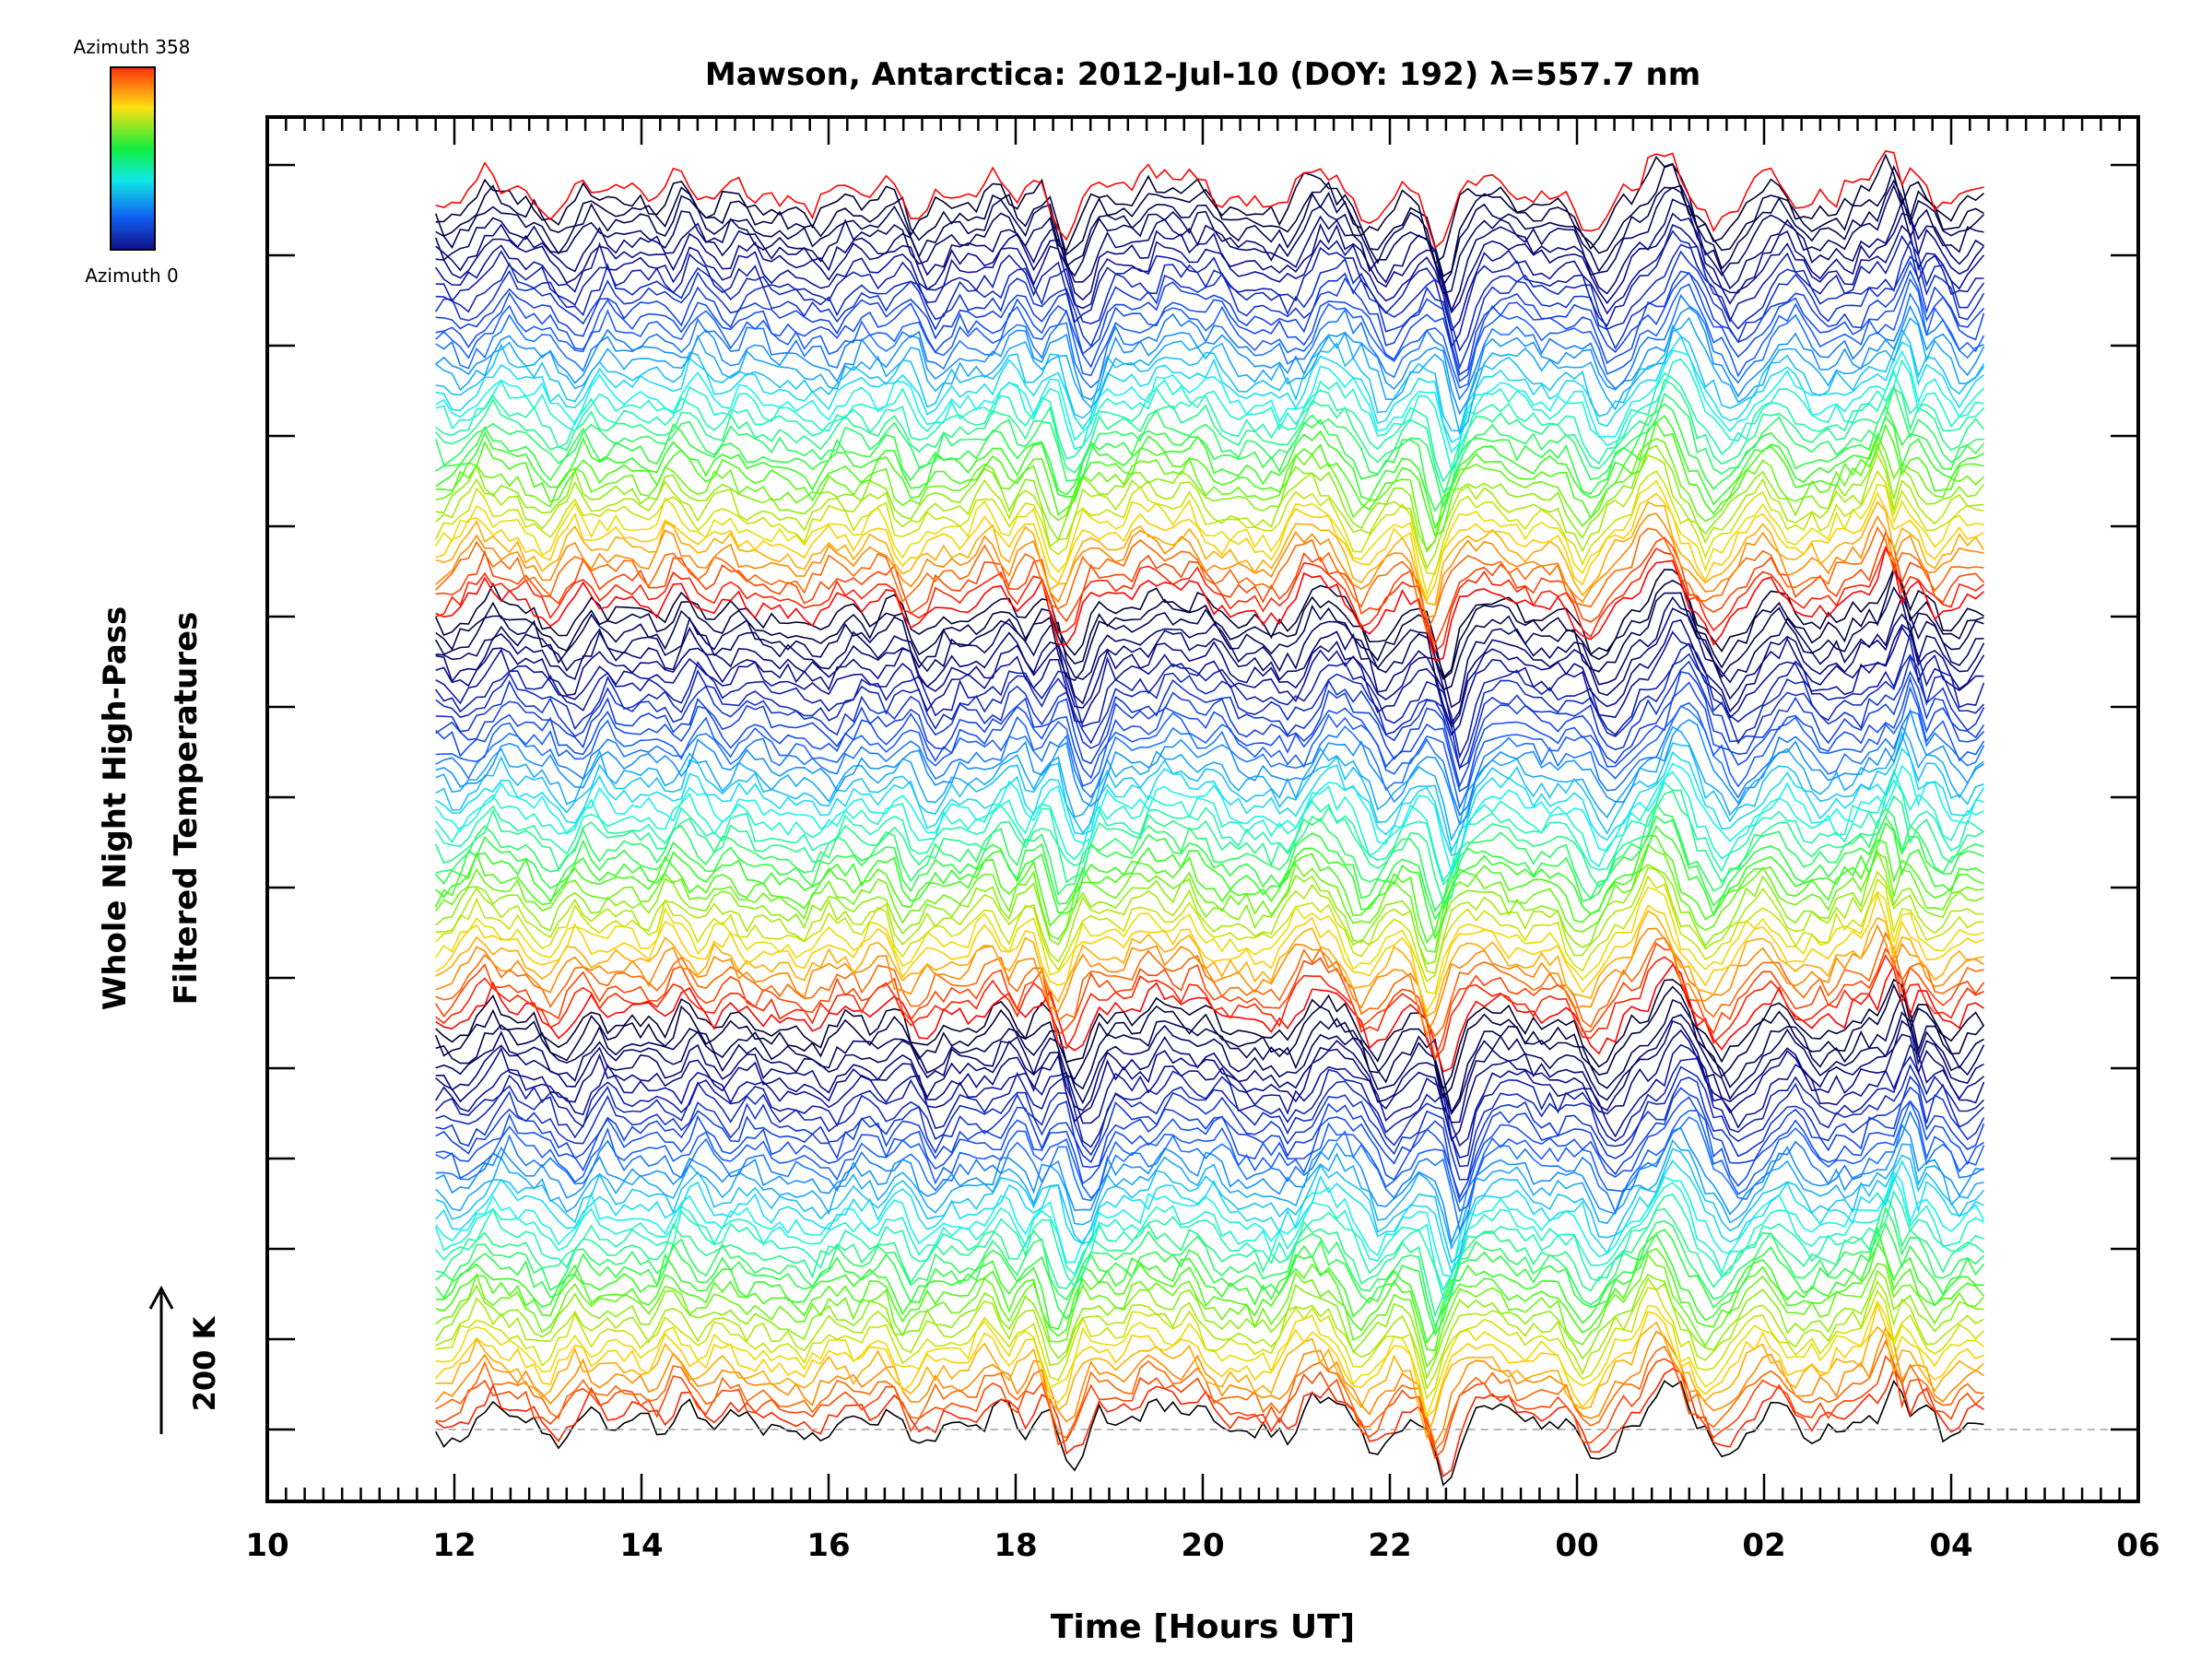 The height and width of the screenshot is (1659, 2212). Describe the element at coordinates (132, 47) in the screenshot. I see `colorbar-max-label: Azimuth 358` at that location.